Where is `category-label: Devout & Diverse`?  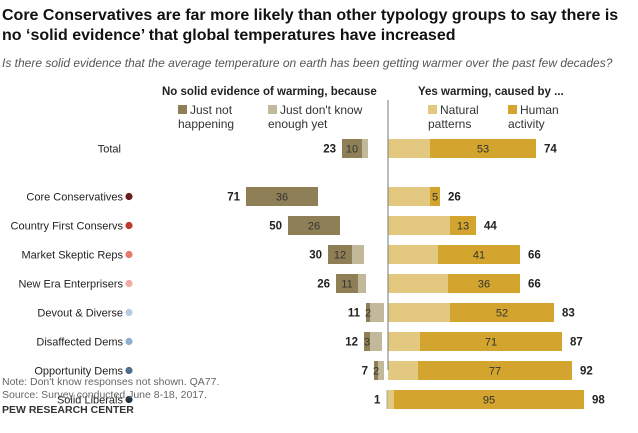
category-label: Devout & Diverse is located at coordinates (80, 314).